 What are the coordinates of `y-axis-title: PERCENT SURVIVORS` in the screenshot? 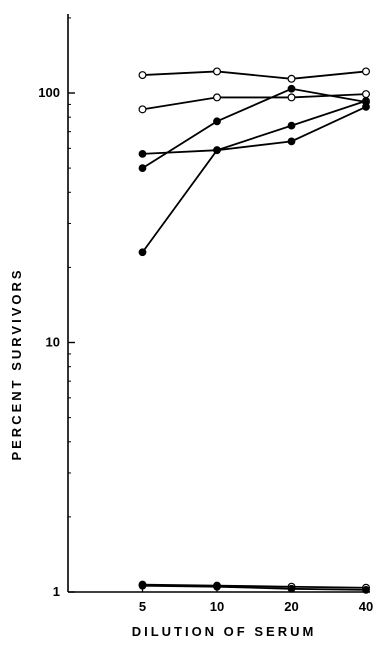 It's located at (16, 363).